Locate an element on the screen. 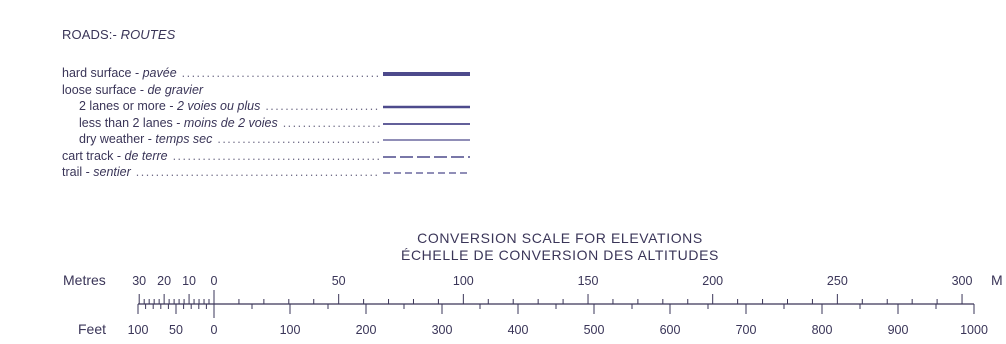 This screenshot has height=344, width=1006. legend-label-en: less than 2 lanes is located at coordinates (126, 122).